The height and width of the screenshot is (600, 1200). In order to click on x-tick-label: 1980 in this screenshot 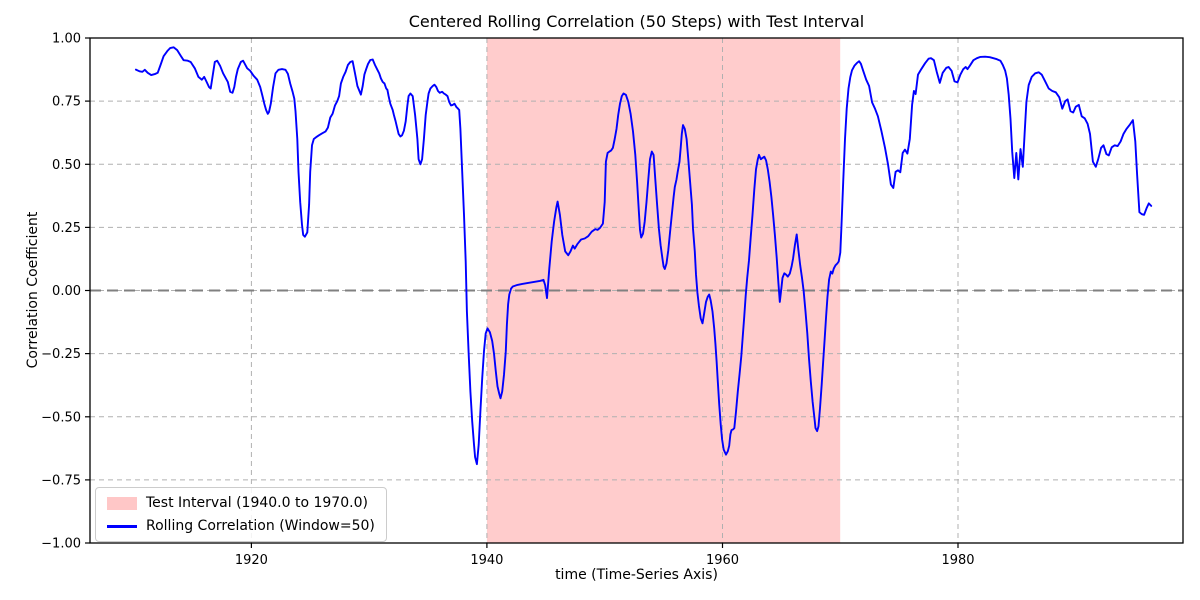, I will do `click(957, 560)`.